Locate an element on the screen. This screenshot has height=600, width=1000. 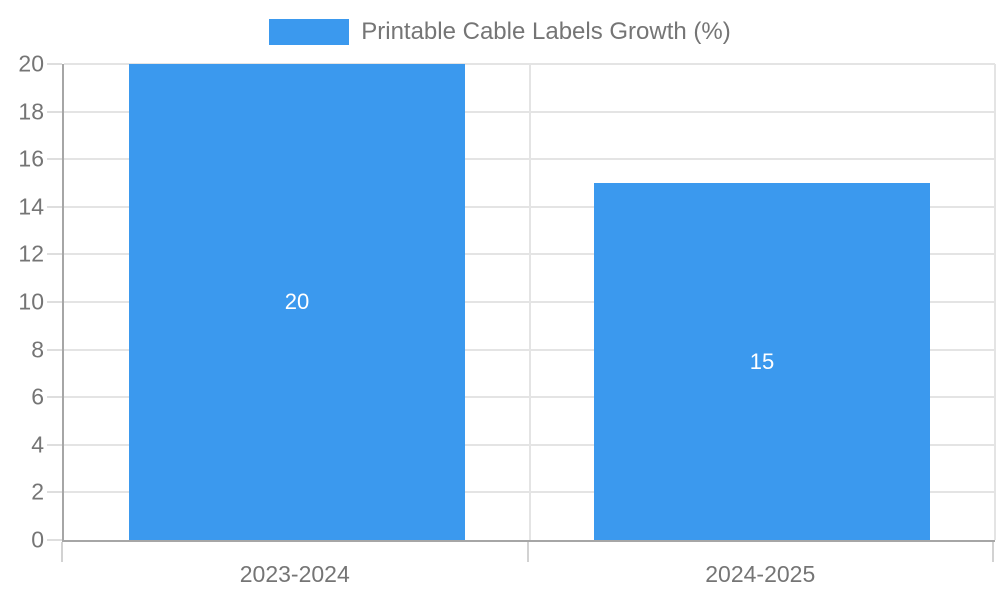
bar-value-label: 20 is located at coordinates (297, 301).